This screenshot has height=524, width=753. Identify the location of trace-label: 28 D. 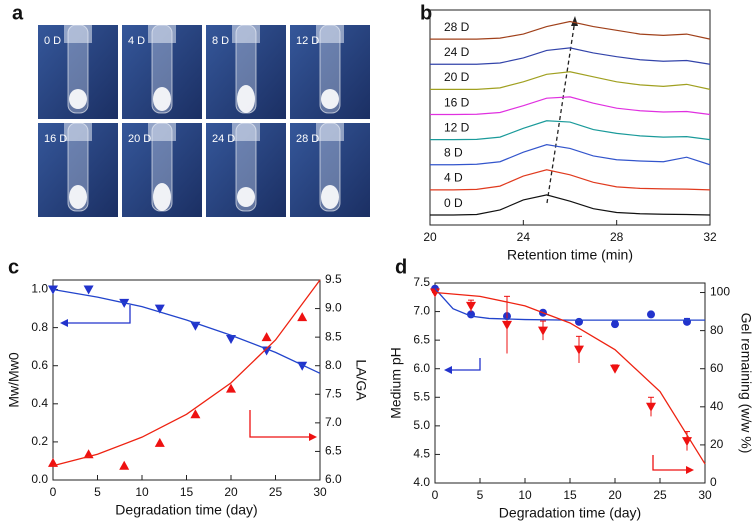
(457, 27).